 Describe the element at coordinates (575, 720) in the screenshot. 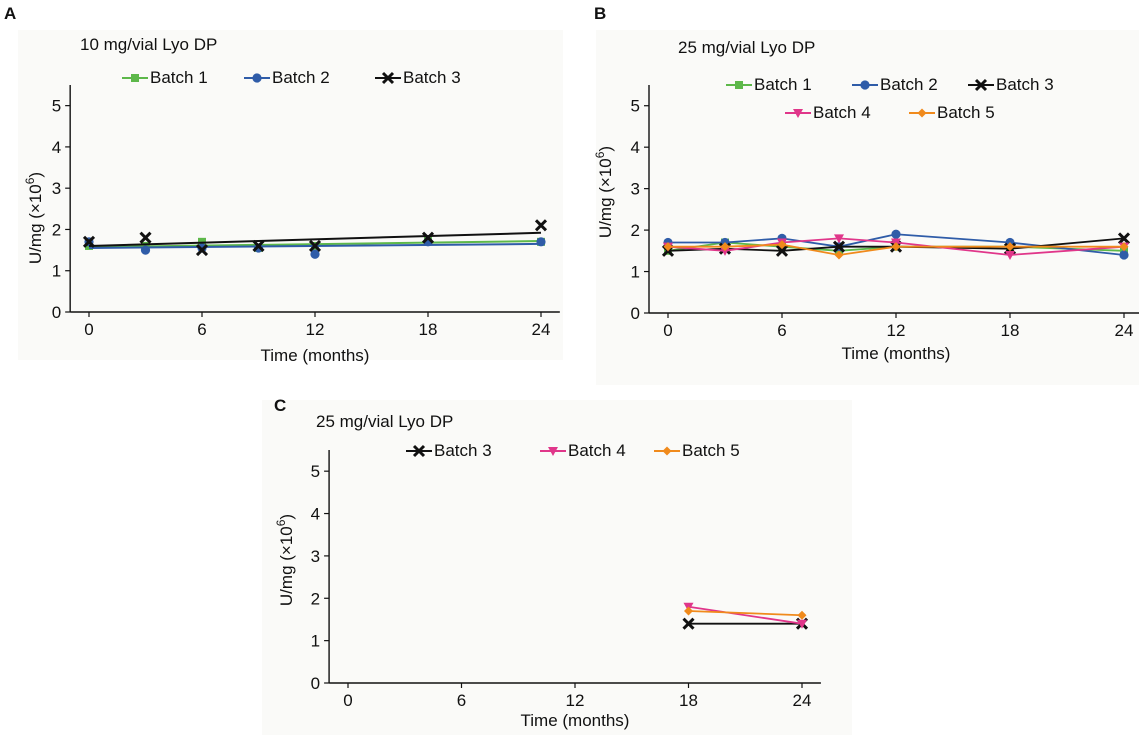

I see `chart-c-xlabel: Time (months)` at that location.